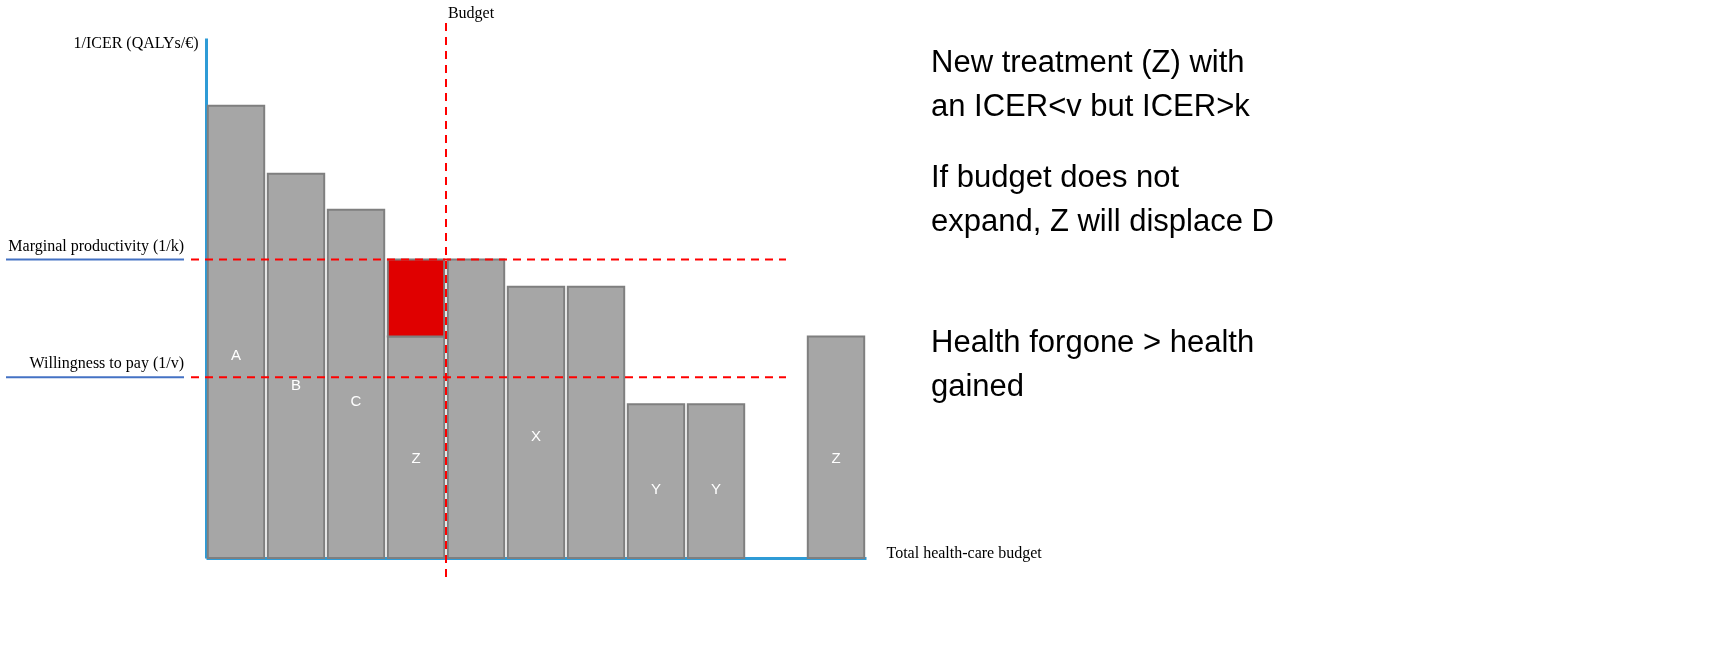 Image resolution: width=1721 pixels, height=656 pixels. I want to click on x-tick-label: A, so click(236, 354).